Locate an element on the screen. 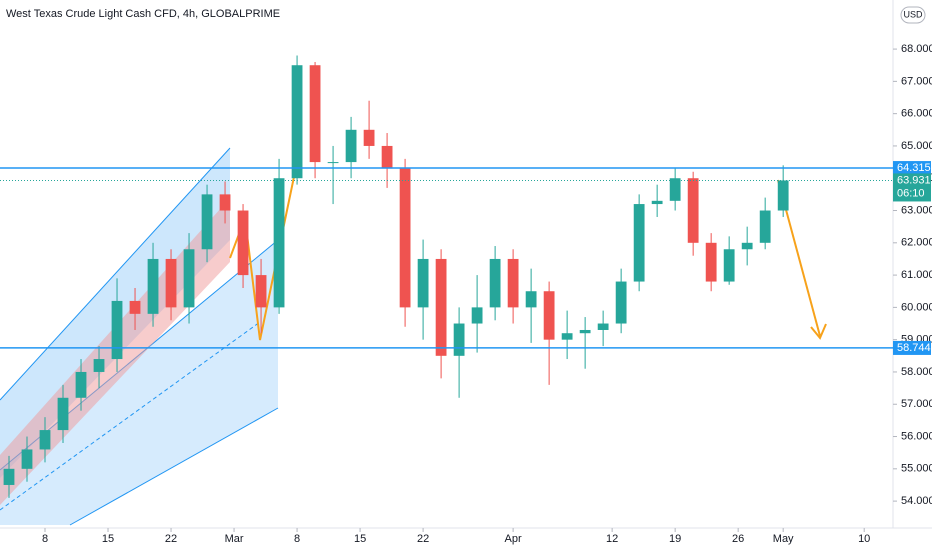 This screenshot has height=550, width=932. x-tick-label: May is located at coordinates (783, 539).